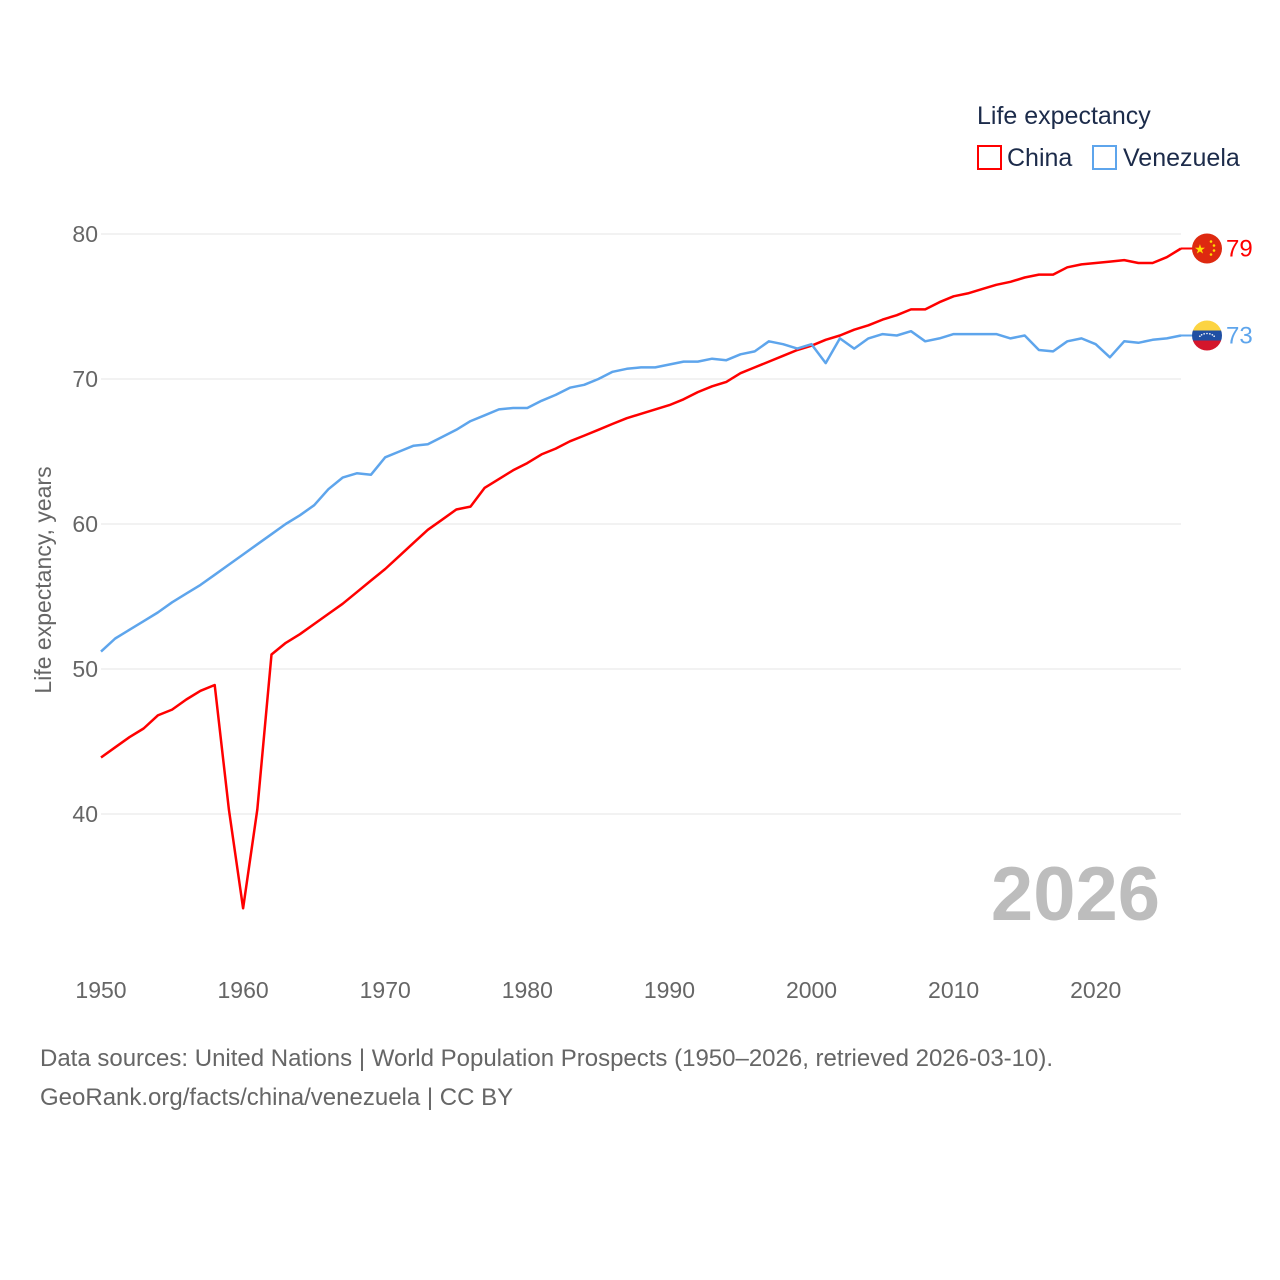 This screenshot has height=1280, width=1280. I want to click on legend-item-venezuela: Venezuela, so click(1166, 158).